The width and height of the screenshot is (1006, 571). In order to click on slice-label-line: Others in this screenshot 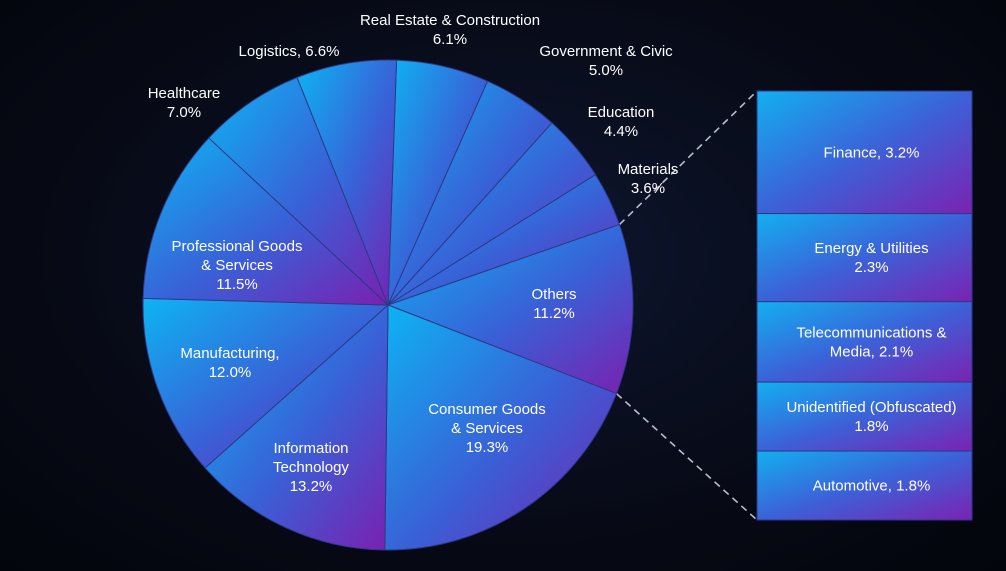, I will do `click(553, 294)`.